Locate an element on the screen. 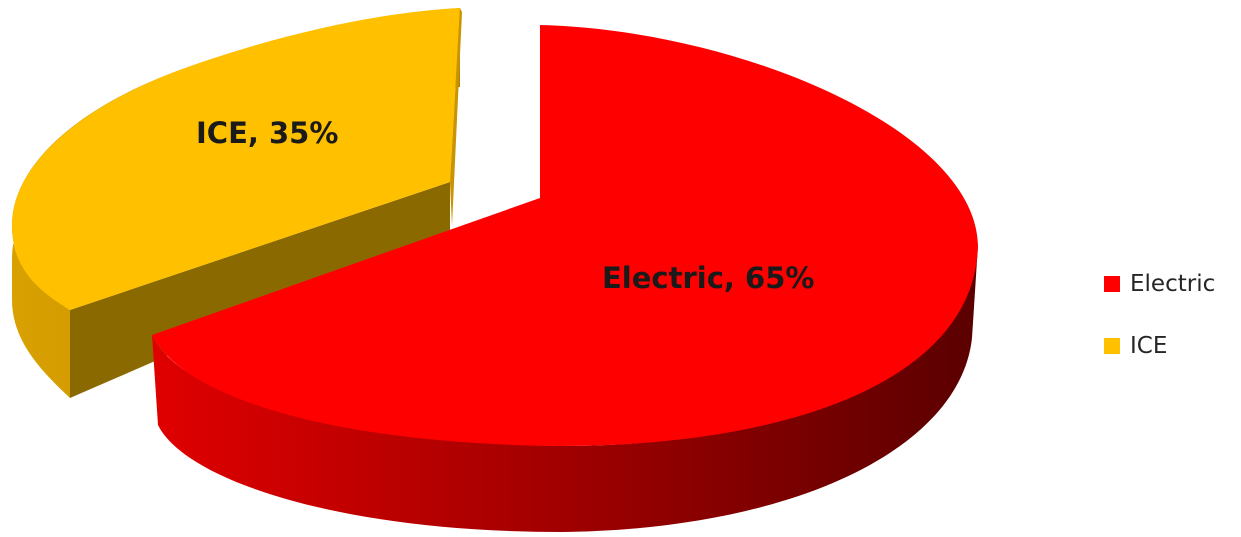 The image size is (1241, 537). slice-label-electric: Electric, 65% is located at coordinates (708, 278).